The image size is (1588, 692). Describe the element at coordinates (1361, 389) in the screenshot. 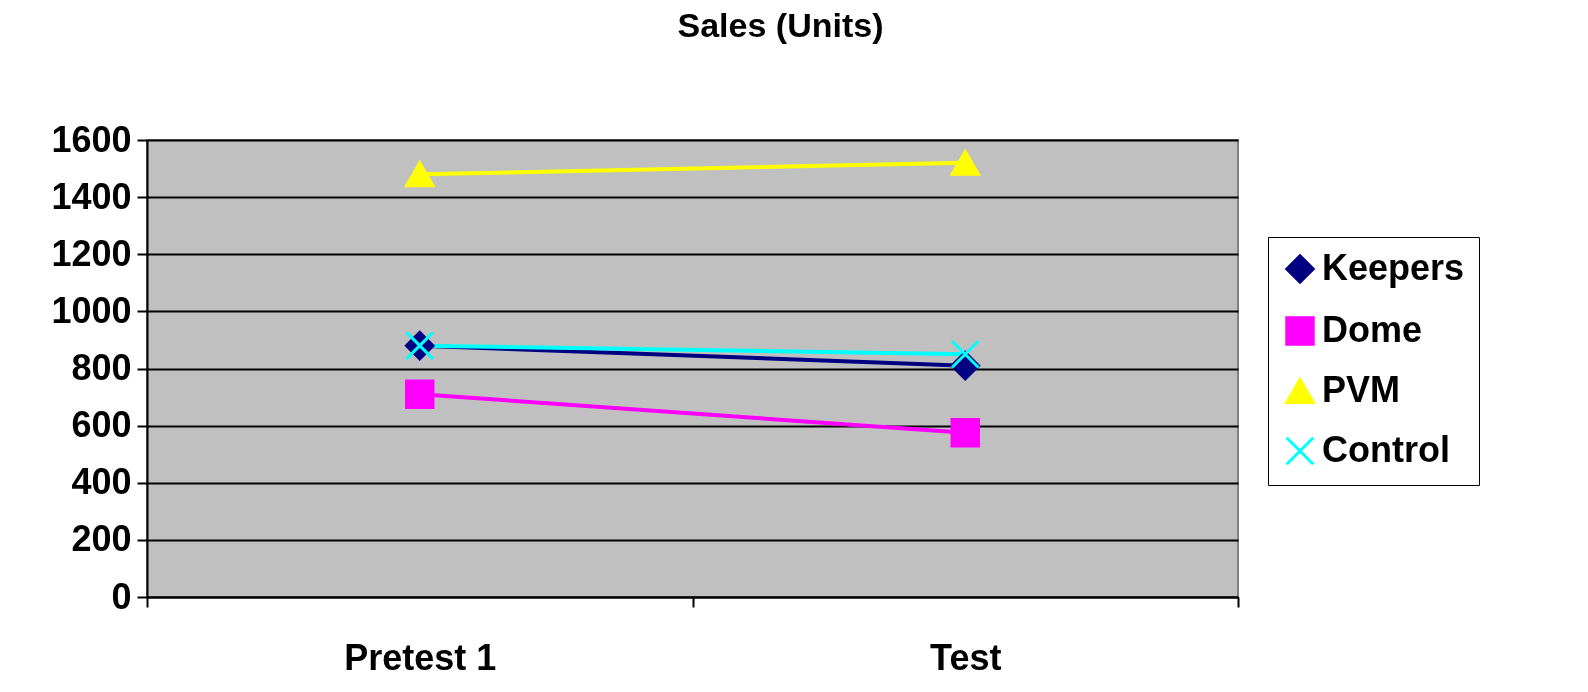

I see `legend-label: PVM` at that location.